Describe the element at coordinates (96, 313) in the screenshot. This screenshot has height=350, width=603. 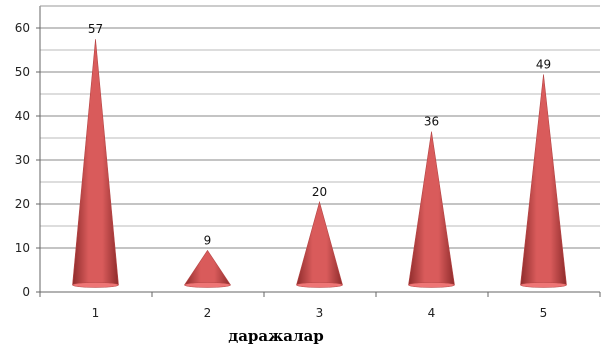
I see `x-tick-label-1: 1` at that location.